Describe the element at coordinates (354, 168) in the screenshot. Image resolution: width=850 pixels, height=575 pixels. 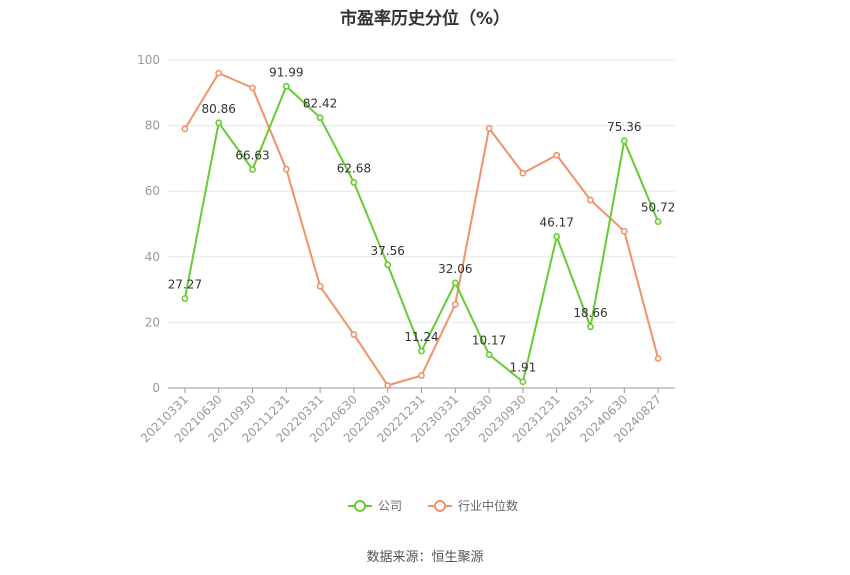
I see `data-label: 62.68` at that location.